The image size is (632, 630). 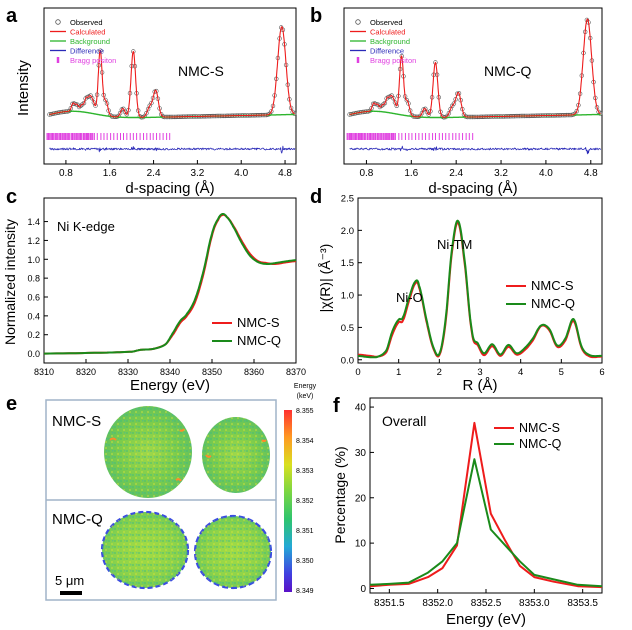 I want to click on panel-f-annotation: Overall, so click(x=404, y=421).